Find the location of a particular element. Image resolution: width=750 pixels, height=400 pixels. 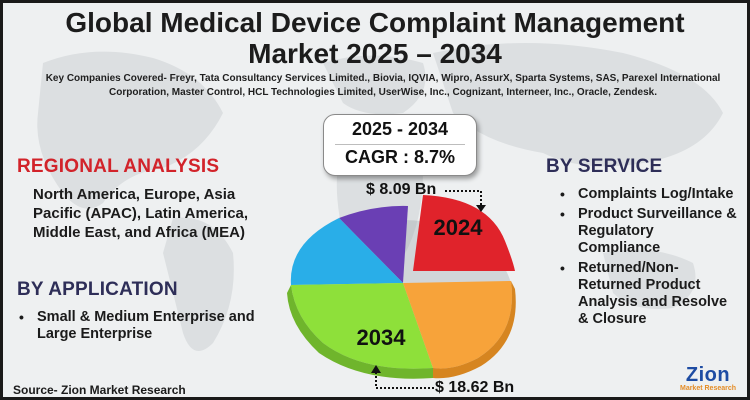

regional-analysis-heading: REGIONAL ANALYSIS is located at coordinates (118, 166).